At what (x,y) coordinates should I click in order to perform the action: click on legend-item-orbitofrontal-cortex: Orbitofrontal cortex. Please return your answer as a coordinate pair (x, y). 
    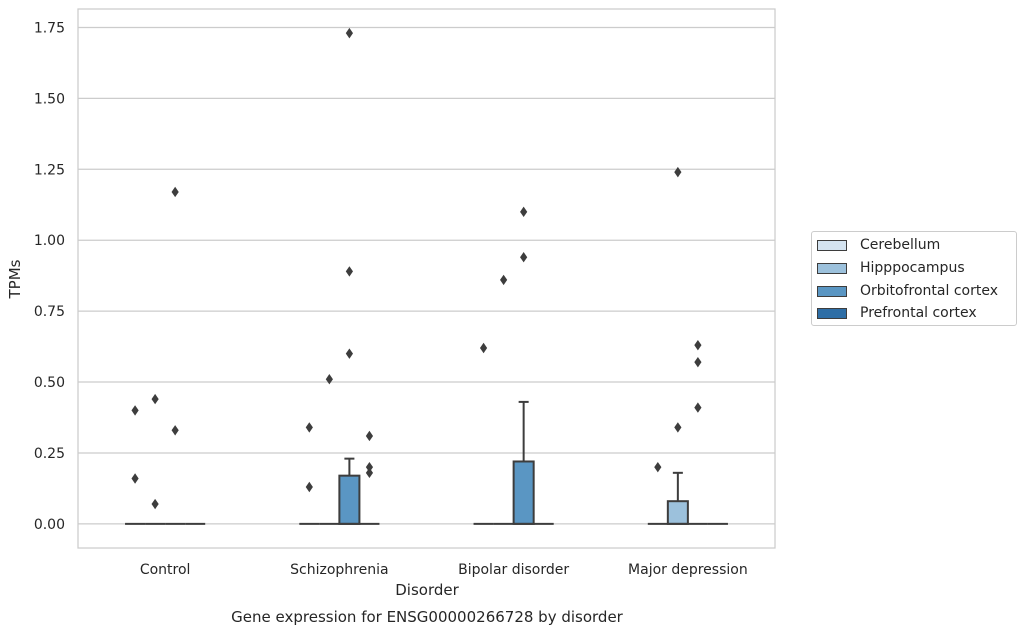
    Looking at the image, I should click on (907, 291).